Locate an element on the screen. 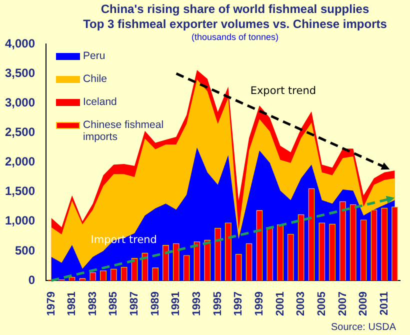  x-tick-label: 2003 is located at coordinates (301, 304).